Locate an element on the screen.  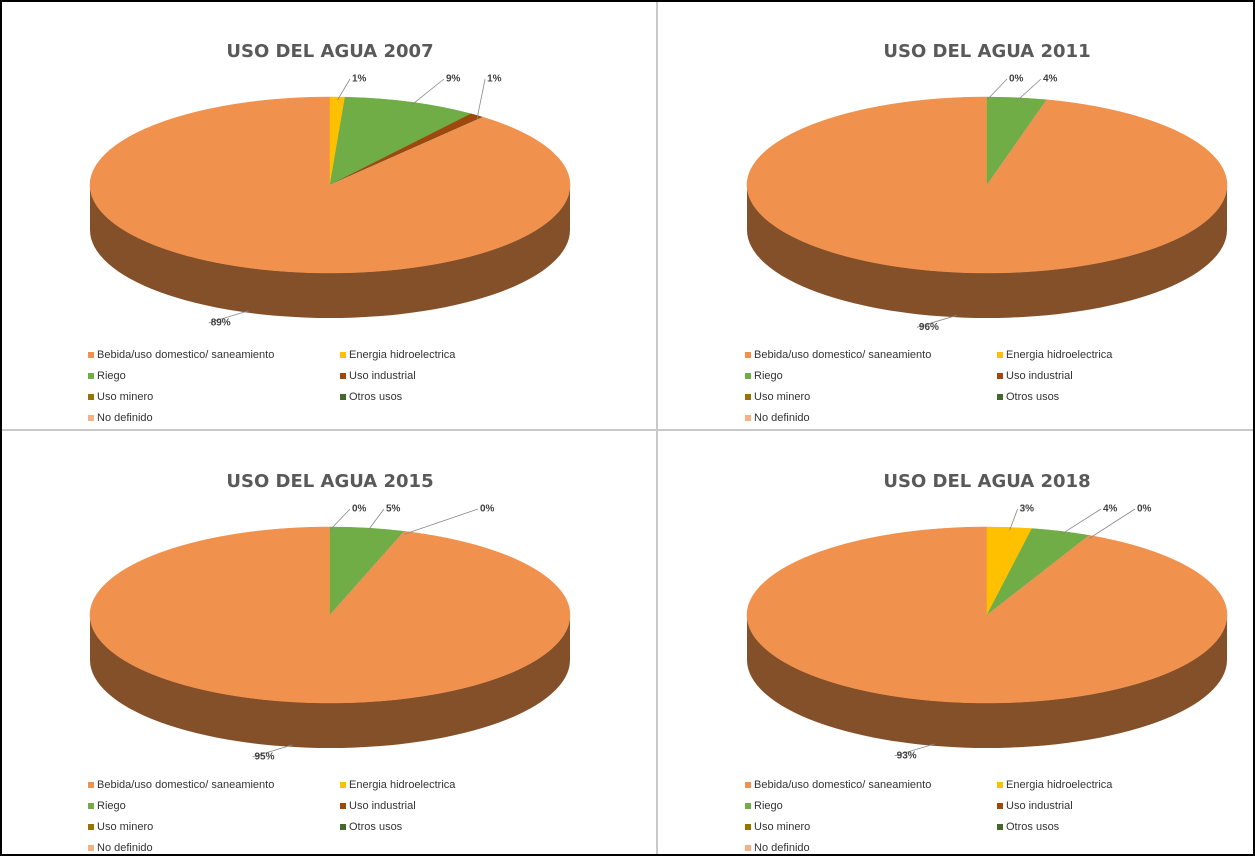
data-label: 9% is located at coordinates (453, 79).